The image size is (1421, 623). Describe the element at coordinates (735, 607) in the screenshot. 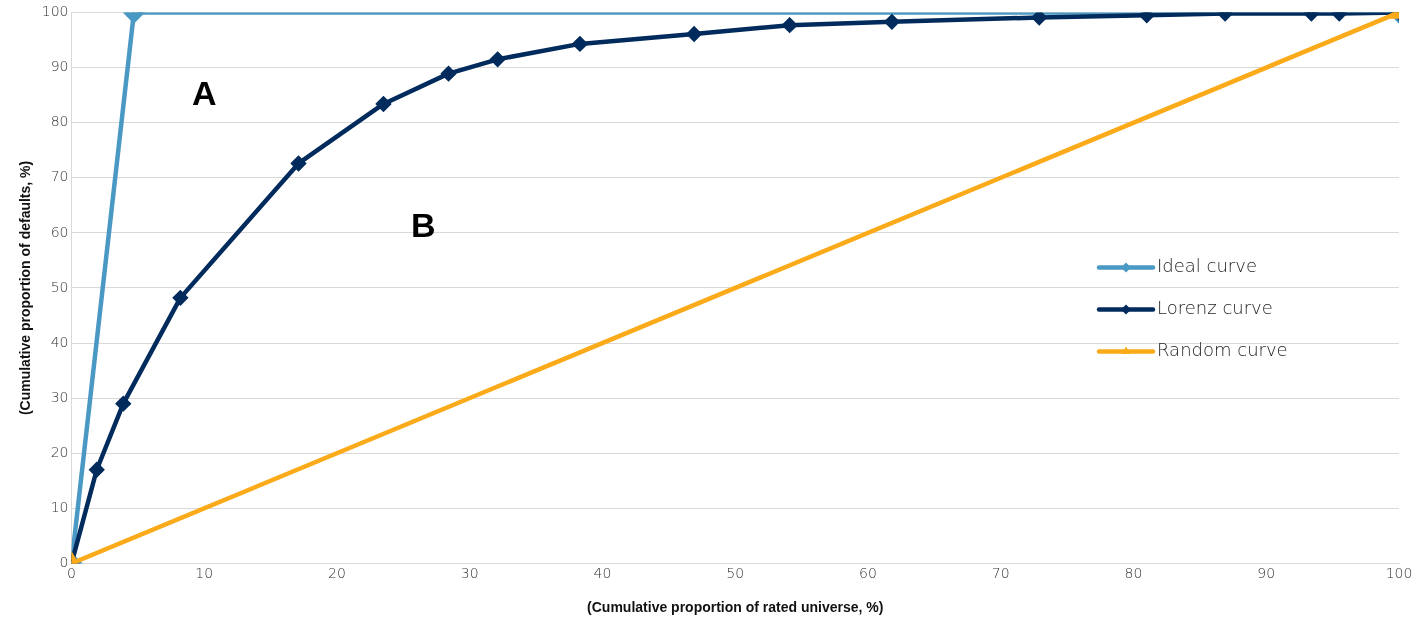

I see `x-axis-title: (Cumulative proportion of rated universe, %)` at that location.